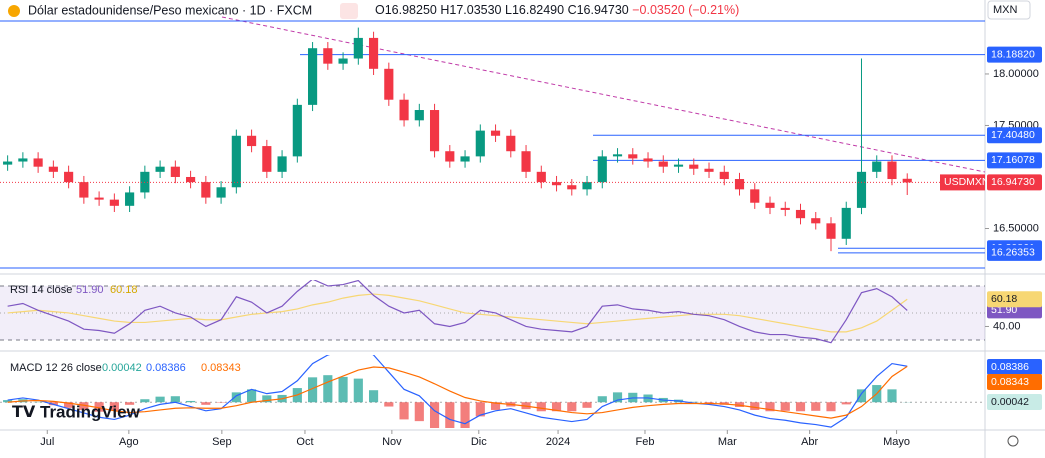 The height and width of the screenshot is (458, 1045). Describe the element at coordinates (967, 182) in the screenshot. I see `symbol-badge-label: USDMXN` at that location.